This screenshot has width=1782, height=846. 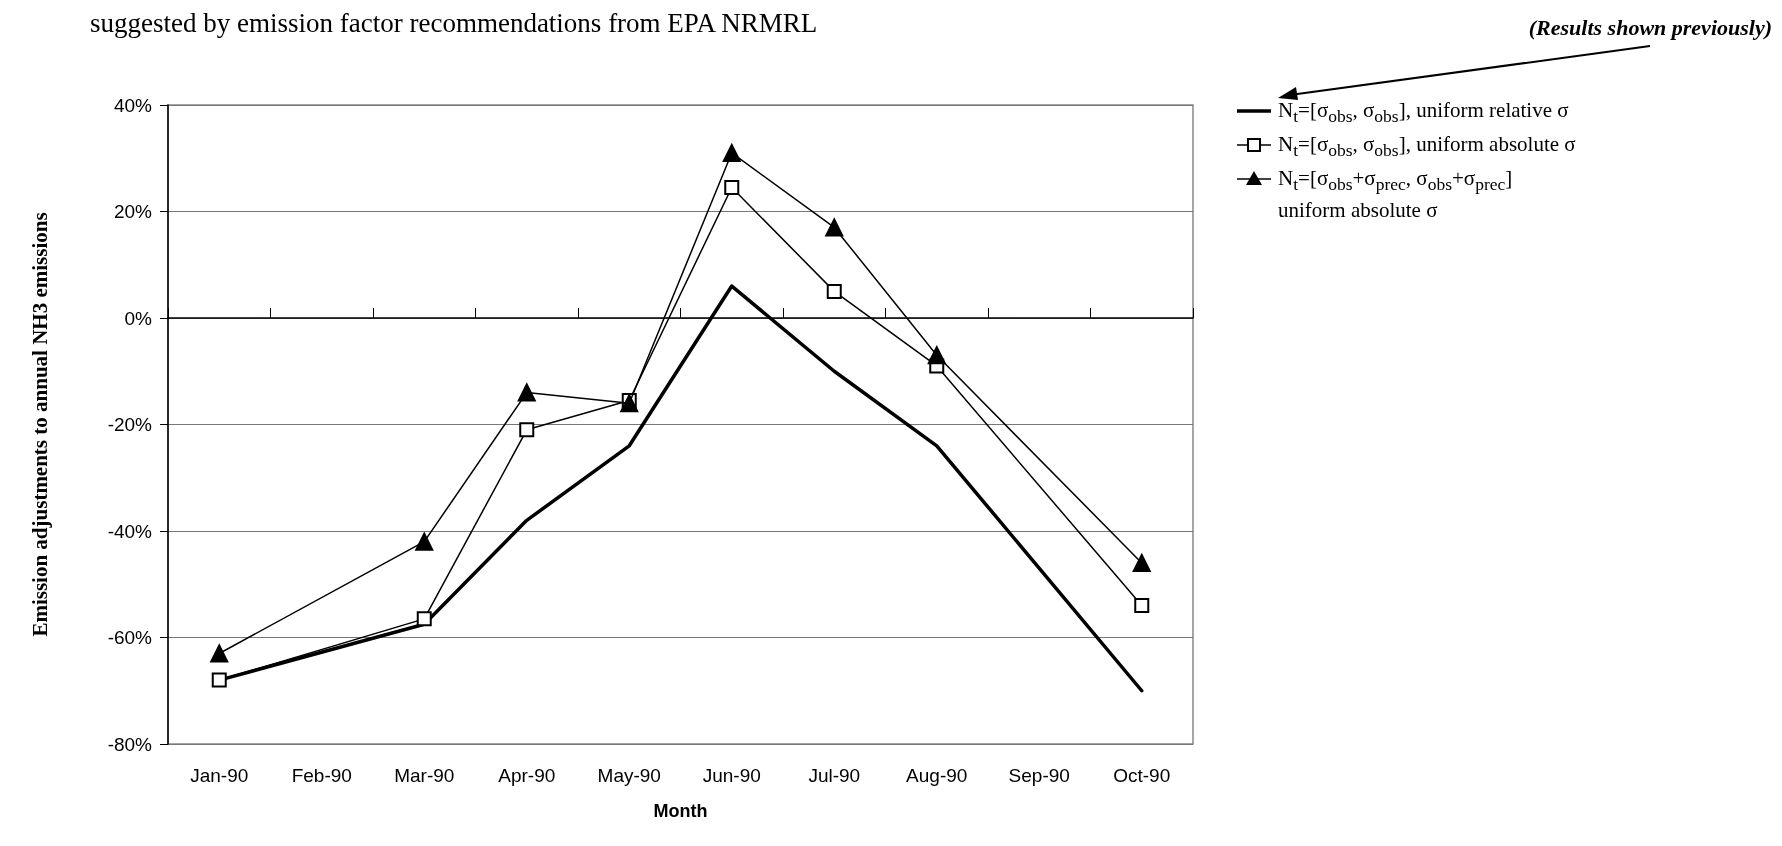 What do you see at coordinates (1039, 775) in the screenshot?
I see `x-tick-label: Sep-90` at bounding box center [1039, 775].